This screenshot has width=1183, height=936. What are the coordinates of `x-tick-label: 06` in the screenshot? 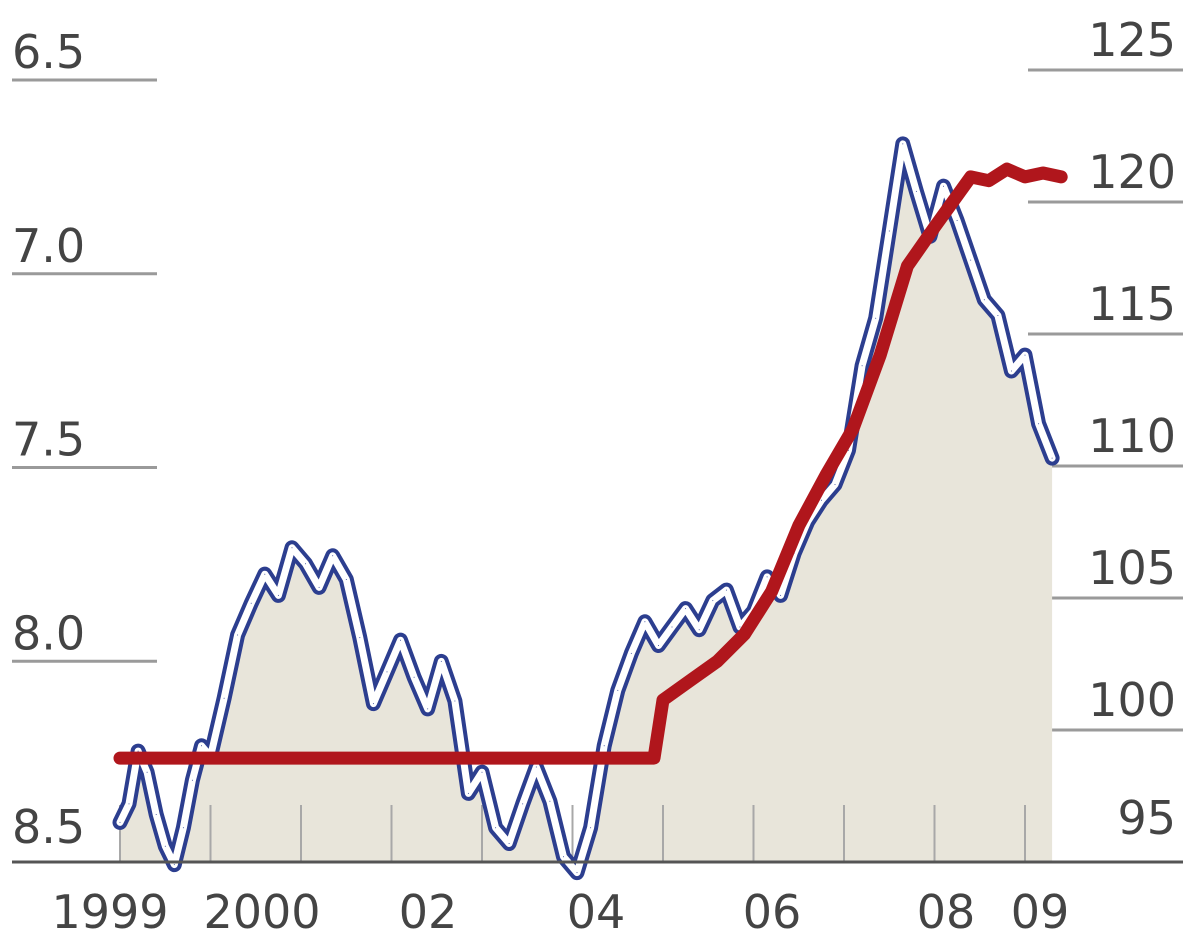 It's located at (772, 910).